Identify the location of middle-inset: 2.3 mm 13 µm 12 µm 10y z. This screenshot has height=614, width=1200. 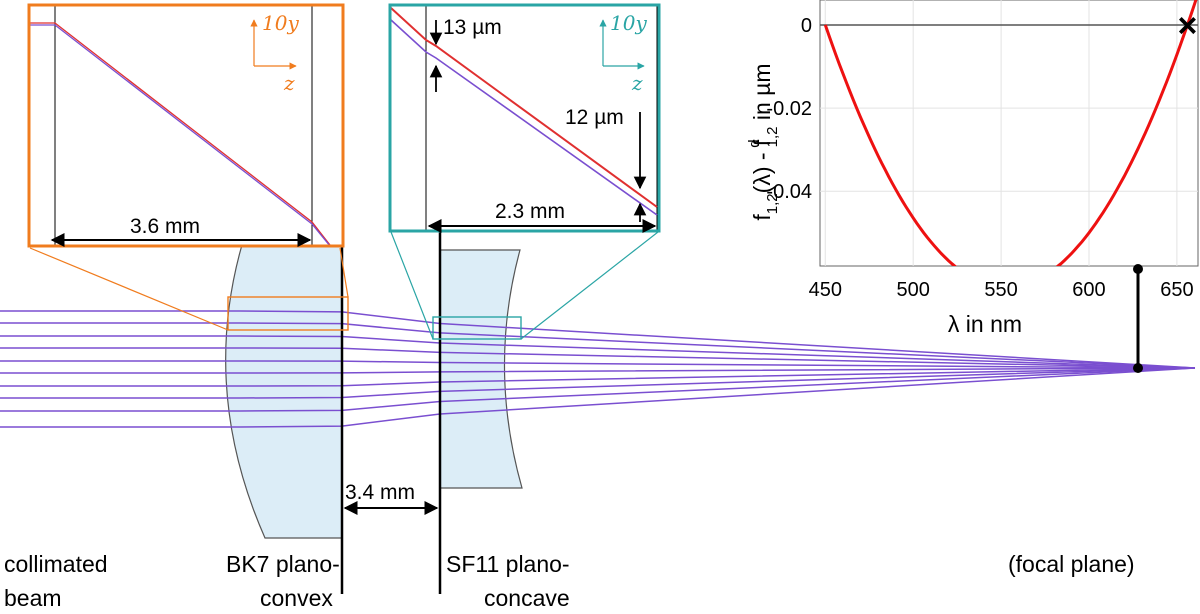
(524, 118).